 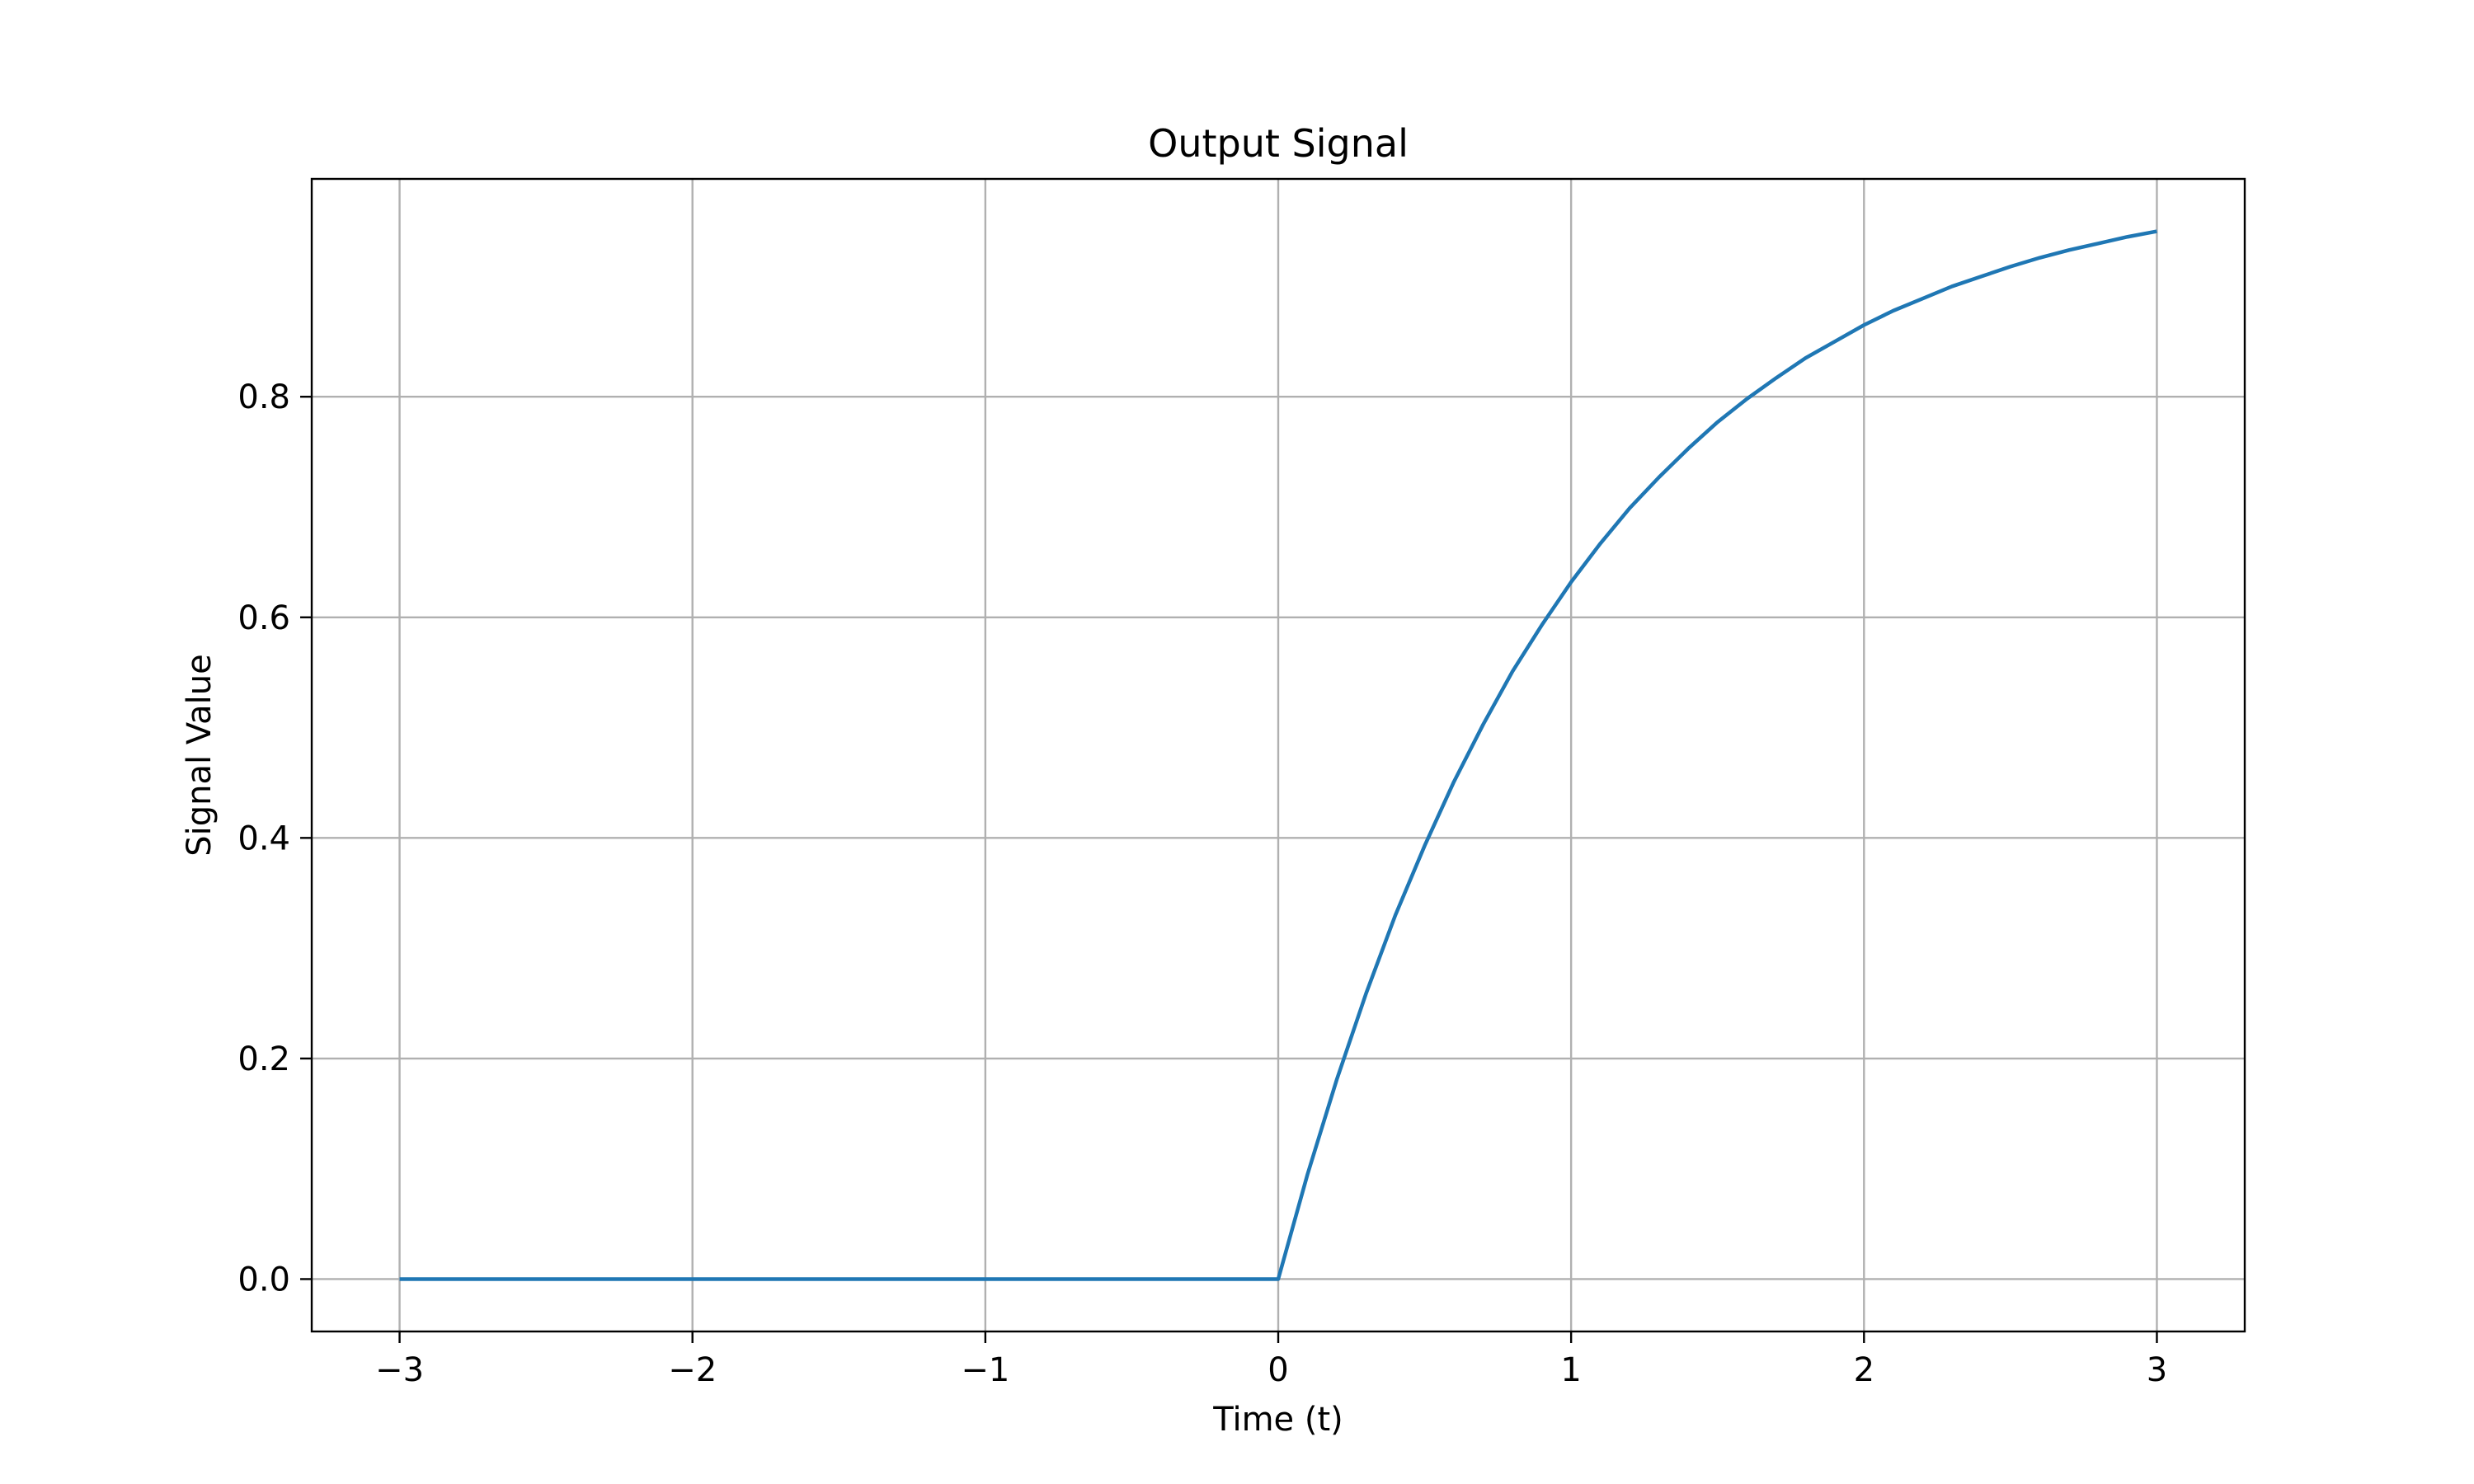 I want to click on x-tick-label: 2, so click(x=1864, y=1370).